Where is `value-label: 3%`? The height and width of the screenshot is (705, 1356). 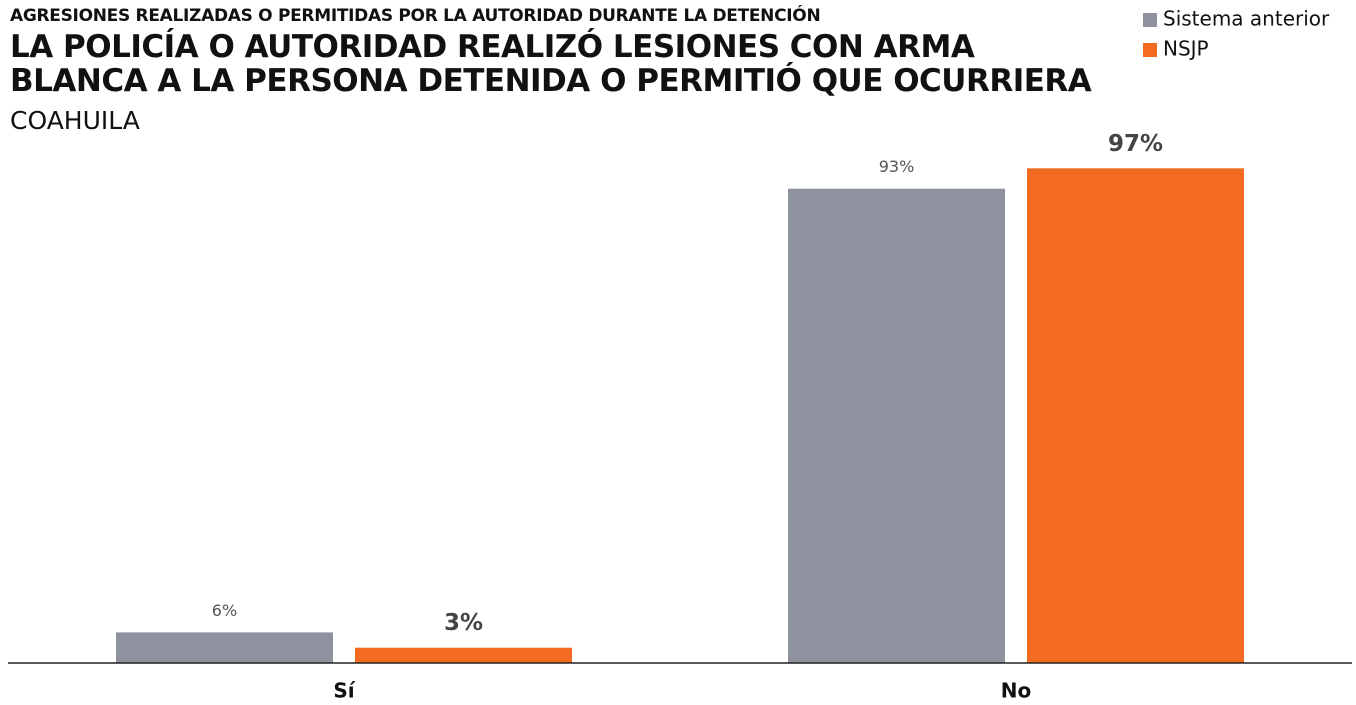 value-label: 3% is located at coordinates (463, 623).